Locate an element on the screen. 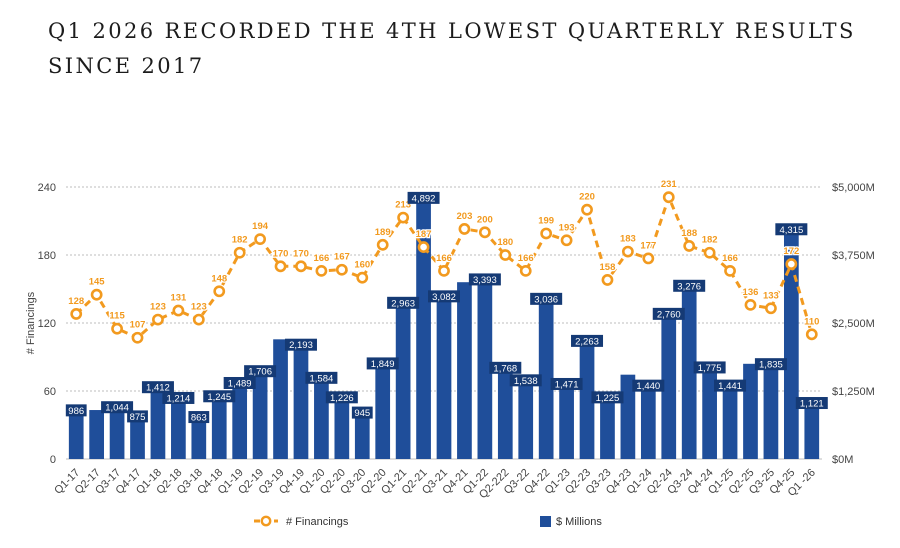  financings-data-label: 189 is located at coordinates (383, 232).